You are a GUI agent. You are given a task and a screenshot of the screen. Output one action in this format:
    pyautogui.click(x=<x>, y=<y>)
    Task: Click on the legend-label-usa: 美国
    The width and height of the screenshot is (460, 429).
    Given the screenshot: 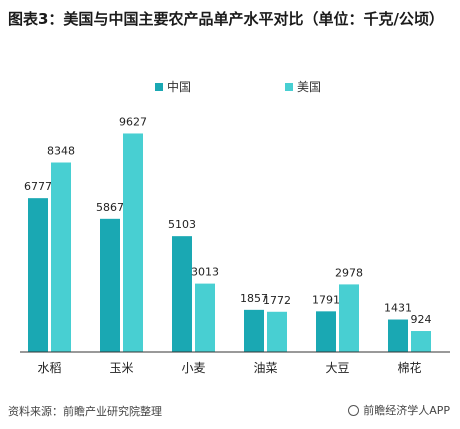 What is the action you would take?
    pyautogui.click(x=309, y=87)
    